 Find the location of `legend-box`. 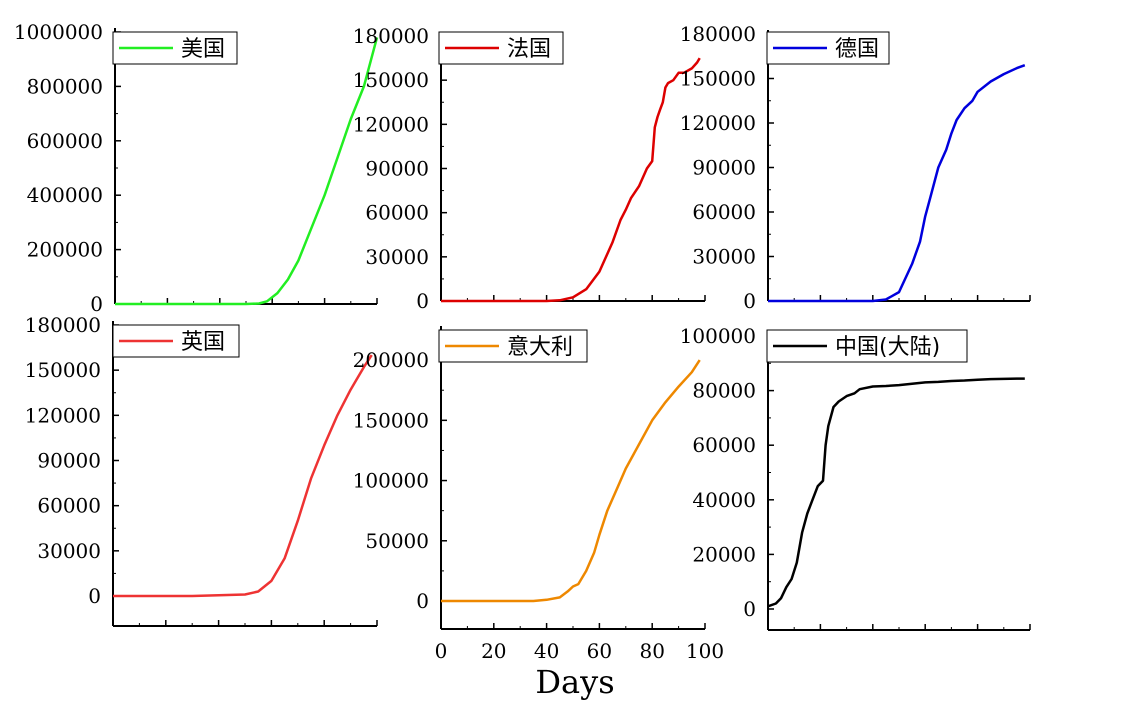

legend-box is located at coordinates (867, 346).